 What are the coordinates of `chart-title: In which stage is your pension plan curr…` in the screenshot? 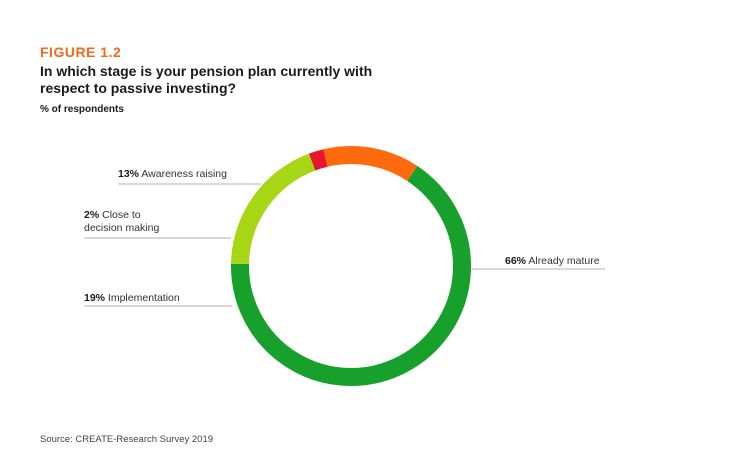 It's located at (206, 79).